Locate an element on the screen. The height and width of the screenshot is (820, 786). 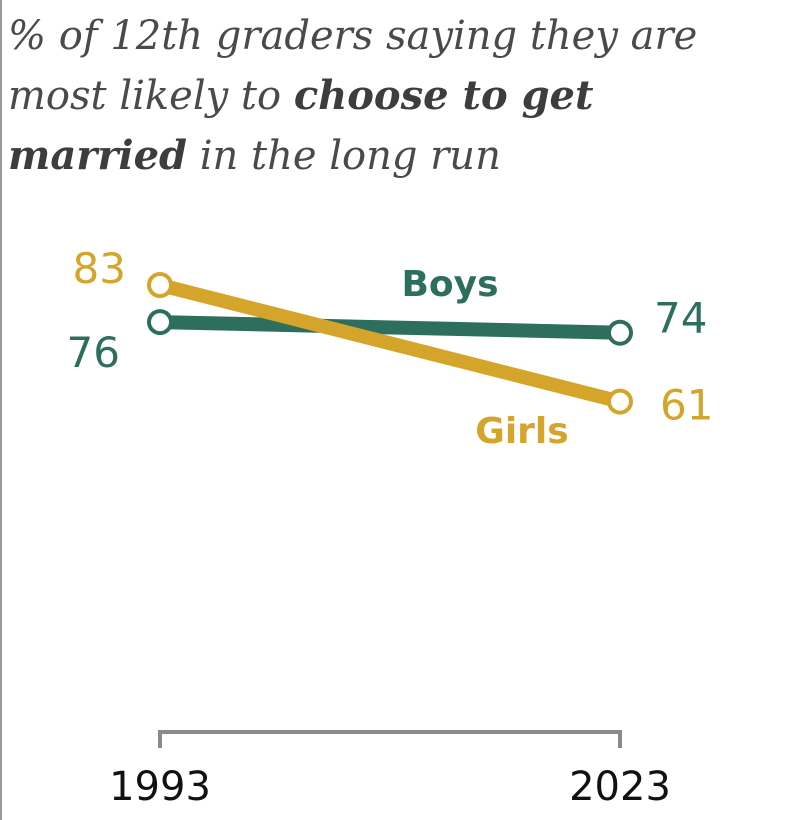
x-tick-label-1993: 1993 is located at coordinates (160, 787).